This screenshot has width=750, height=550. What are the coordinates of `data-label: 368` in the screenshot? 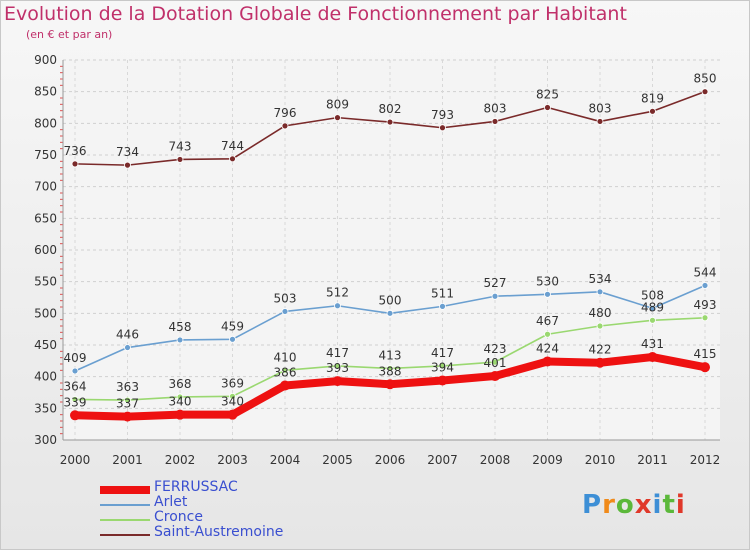 It's located at (180, 384).